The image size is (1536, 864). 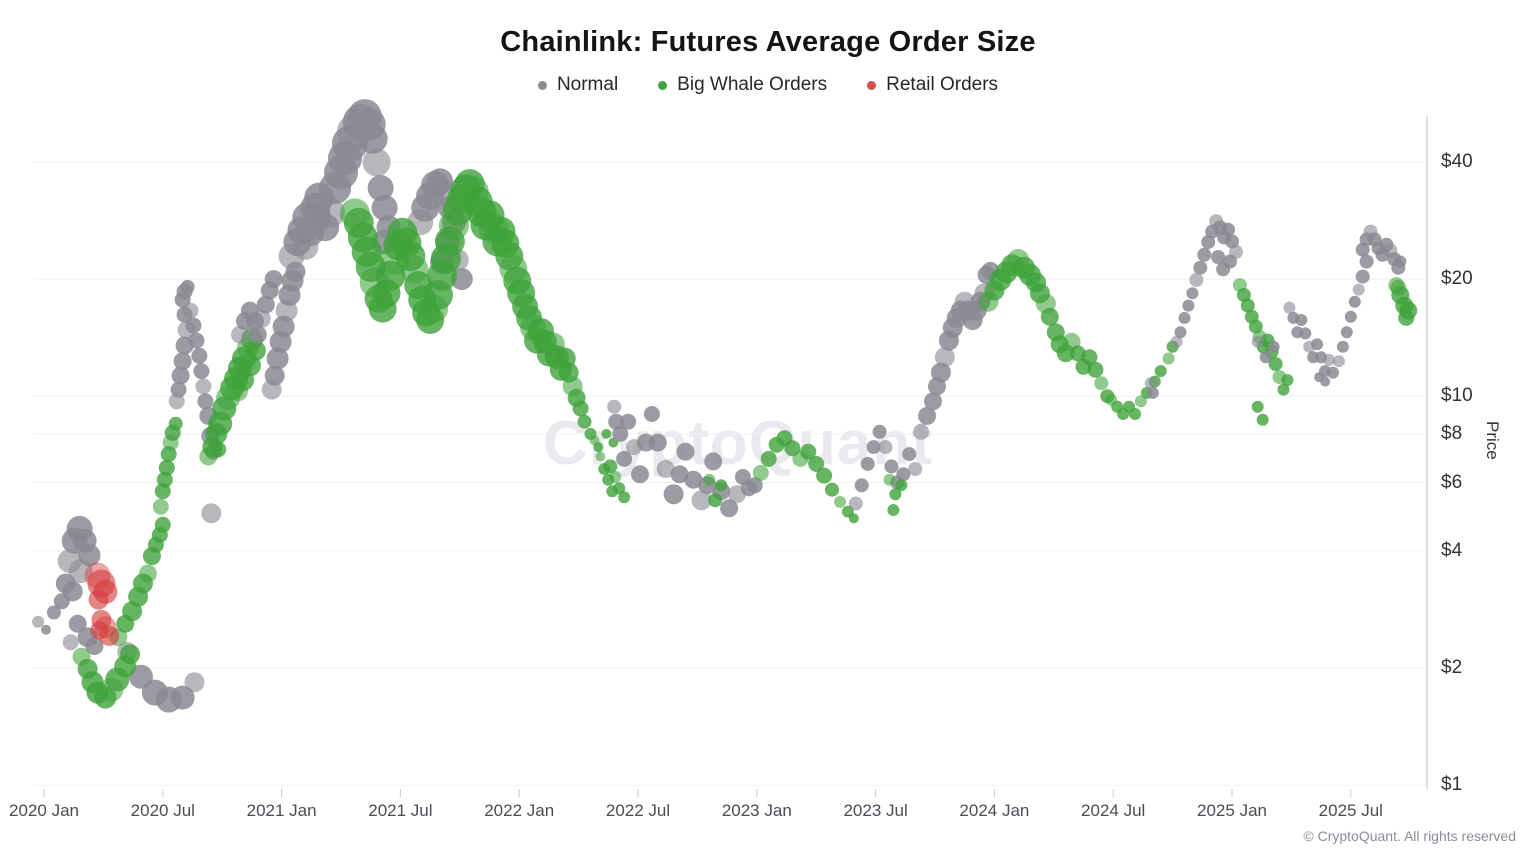 I want to click on x-tick-label: 2022 Jan, so click(x=519, y=810).